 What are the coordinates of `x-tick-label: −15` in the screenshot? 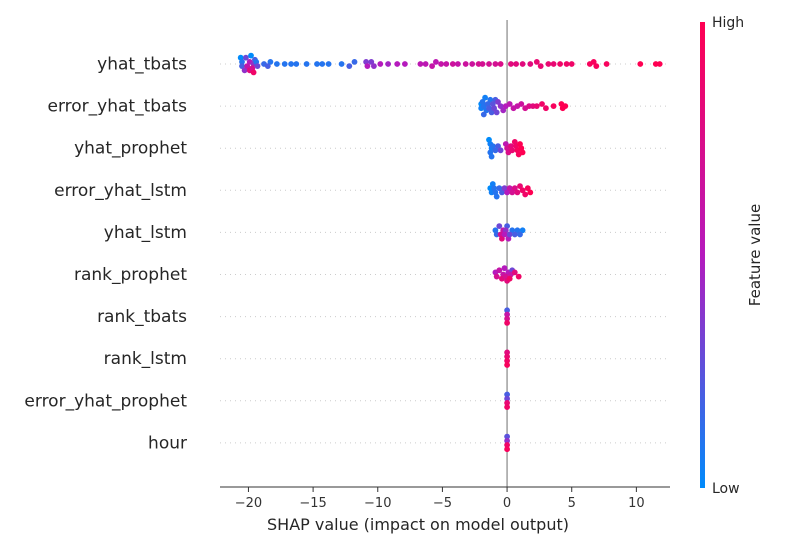 It's located at (312, 503).